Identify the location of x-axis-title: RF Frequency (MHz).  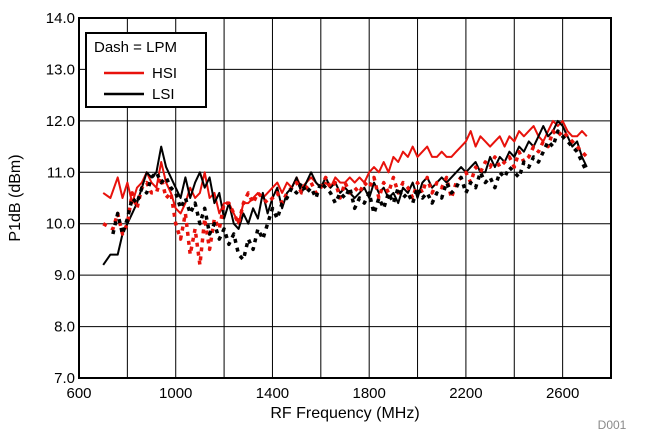
(344, 413).